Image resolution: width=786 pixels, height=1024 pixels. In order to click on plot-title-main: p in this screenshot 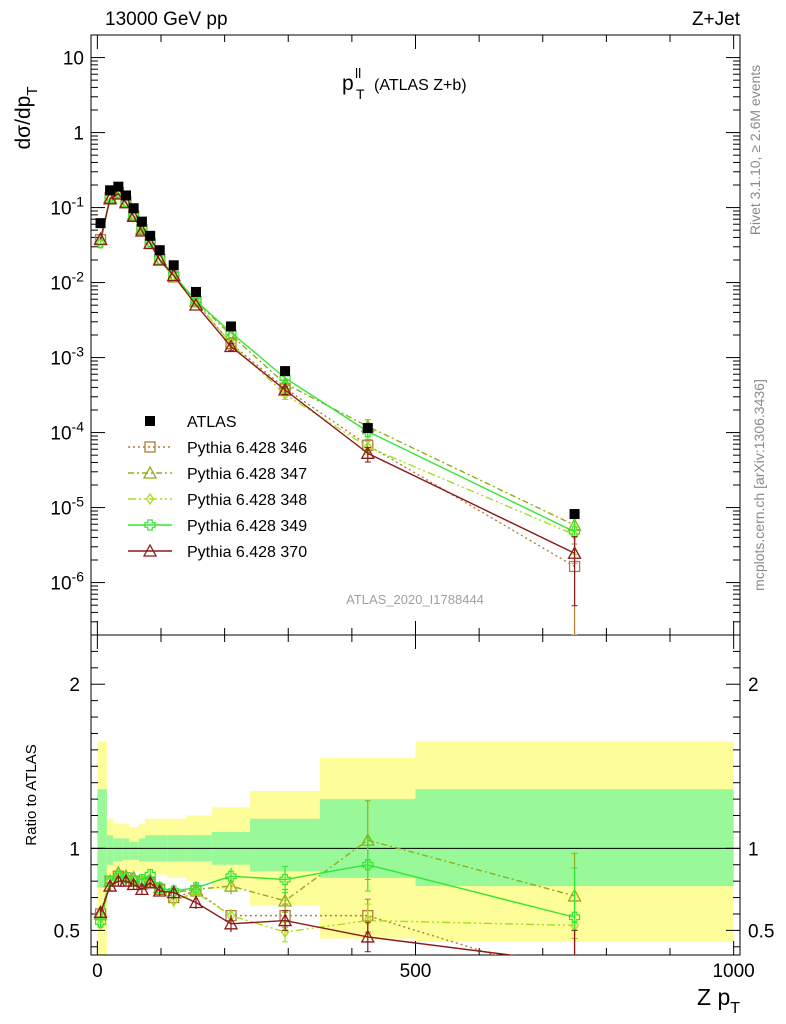, I will do `click(348, 83)`.